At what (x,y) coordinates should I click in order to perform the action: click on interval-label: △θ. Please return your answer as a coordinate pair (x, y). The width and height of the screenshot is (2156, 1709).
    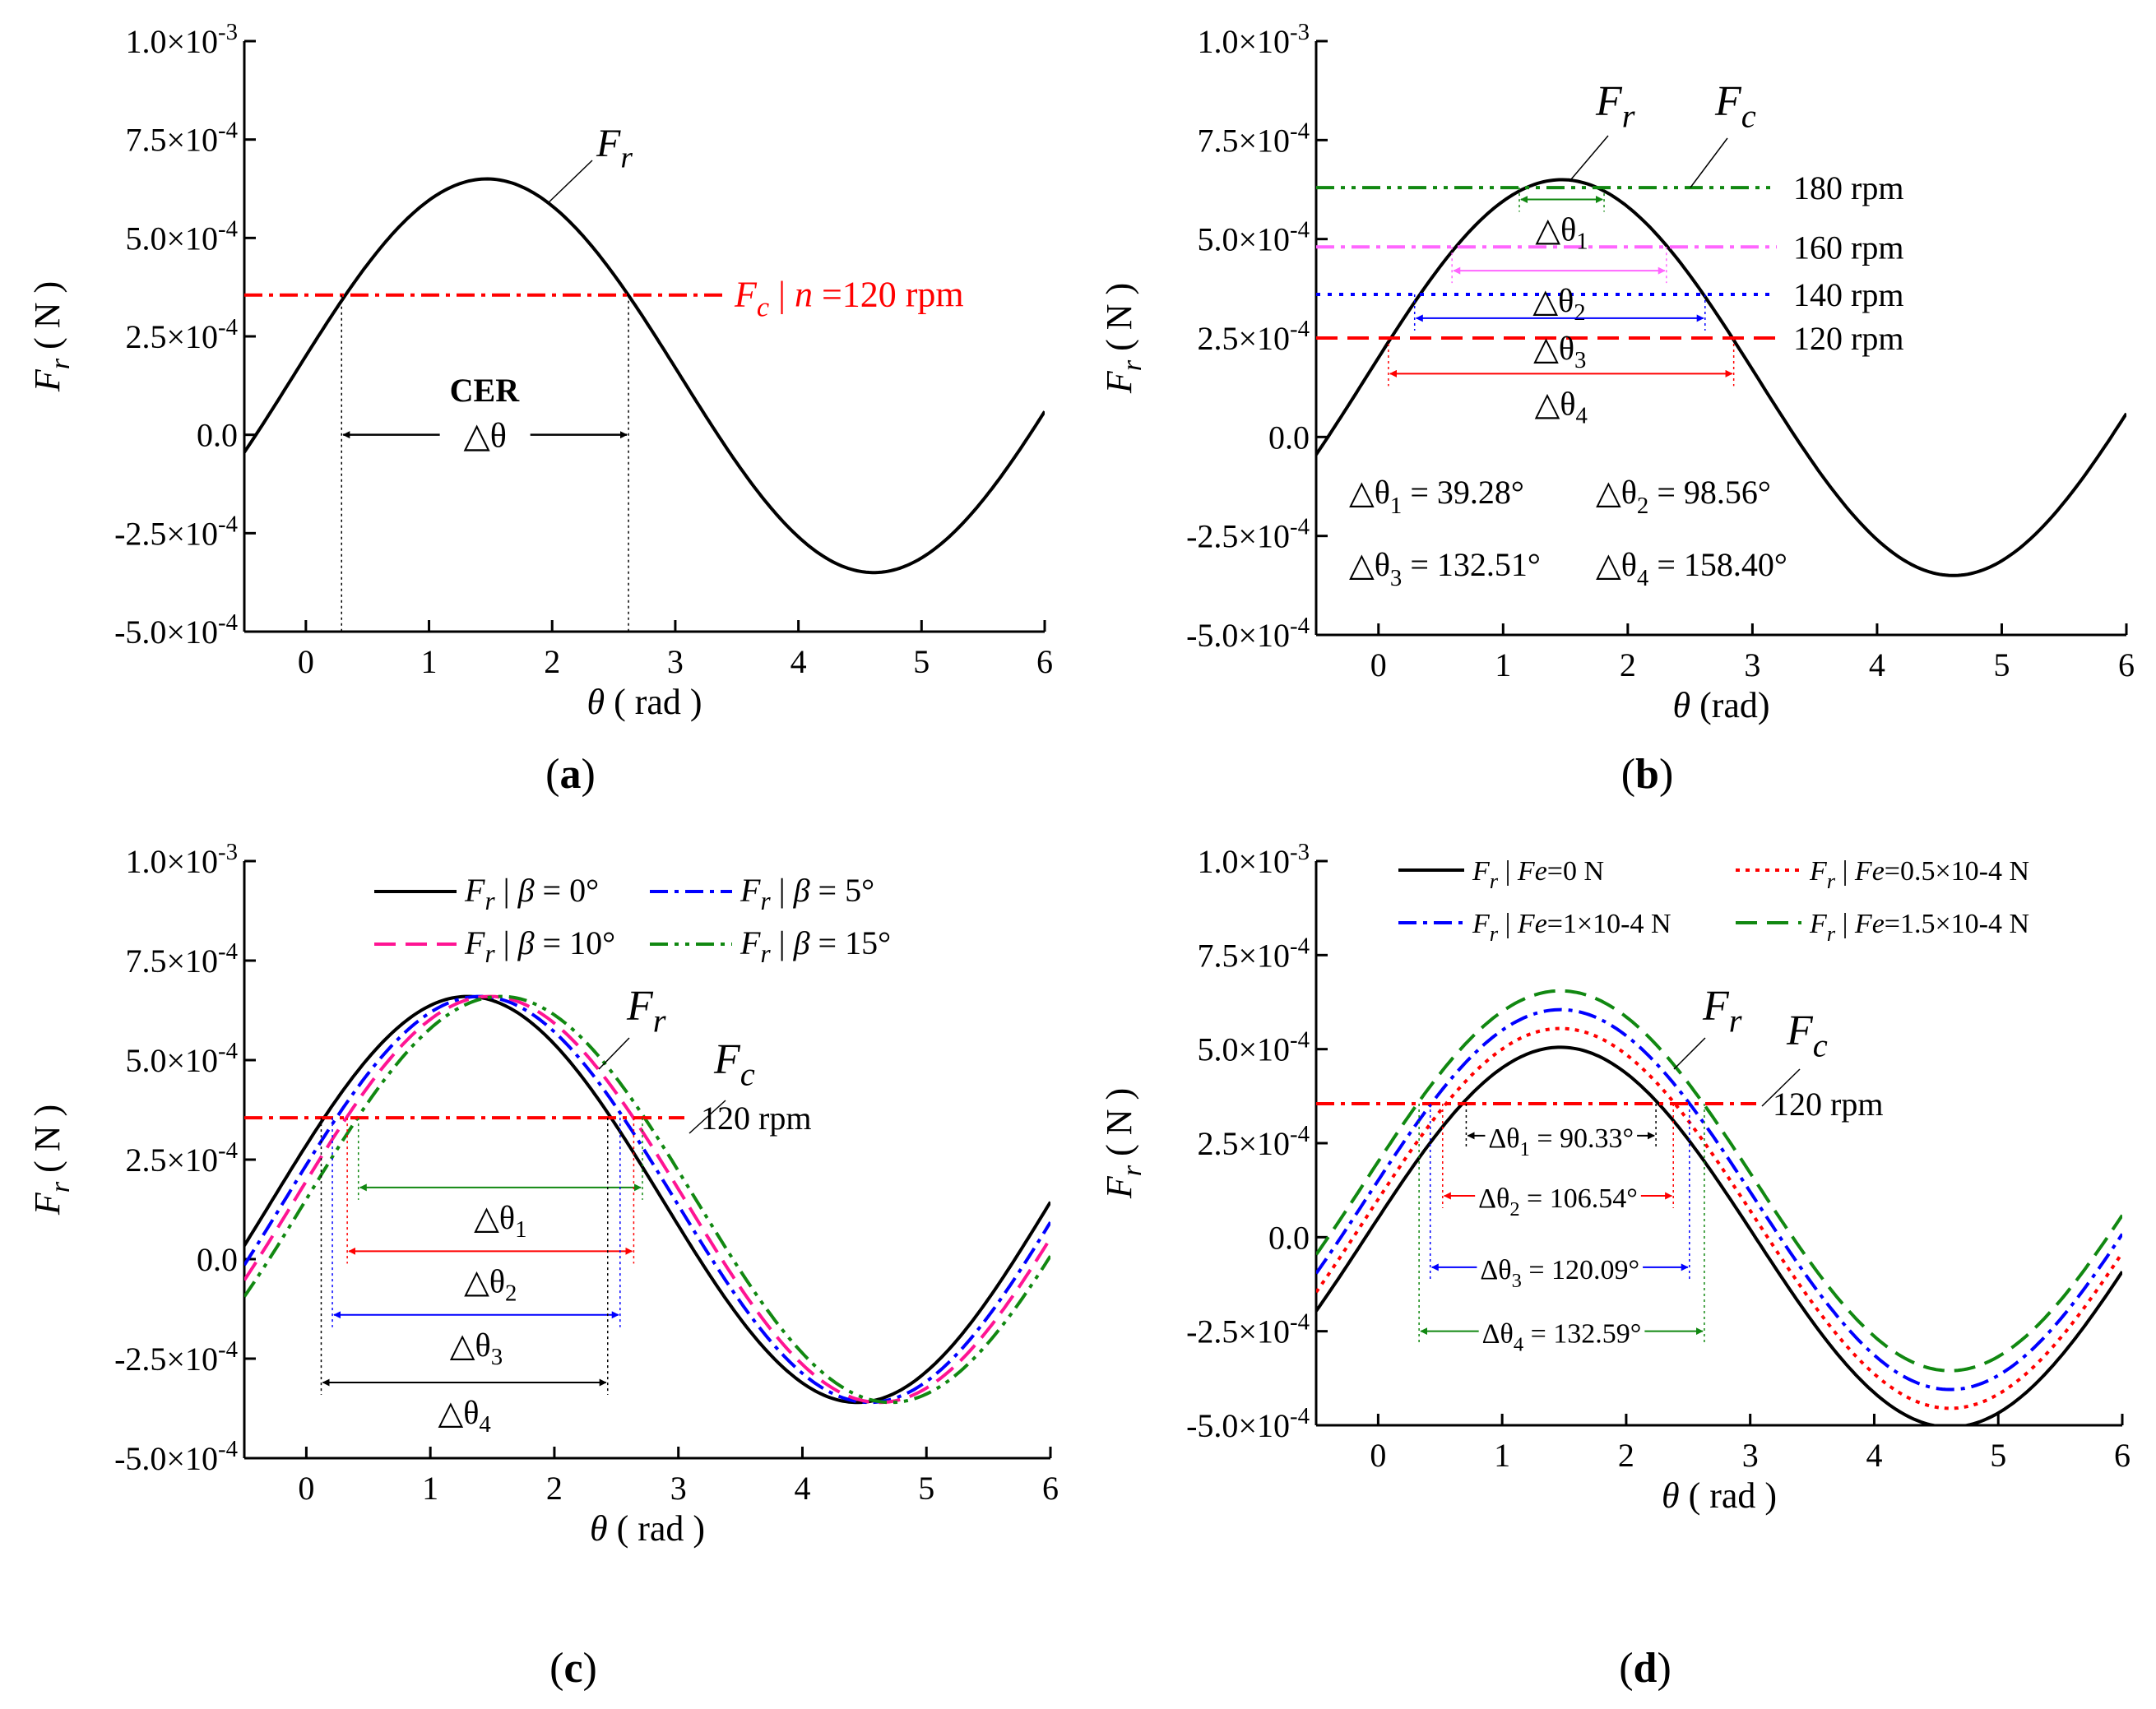
    Looking at the image, I should click on (484, 437).